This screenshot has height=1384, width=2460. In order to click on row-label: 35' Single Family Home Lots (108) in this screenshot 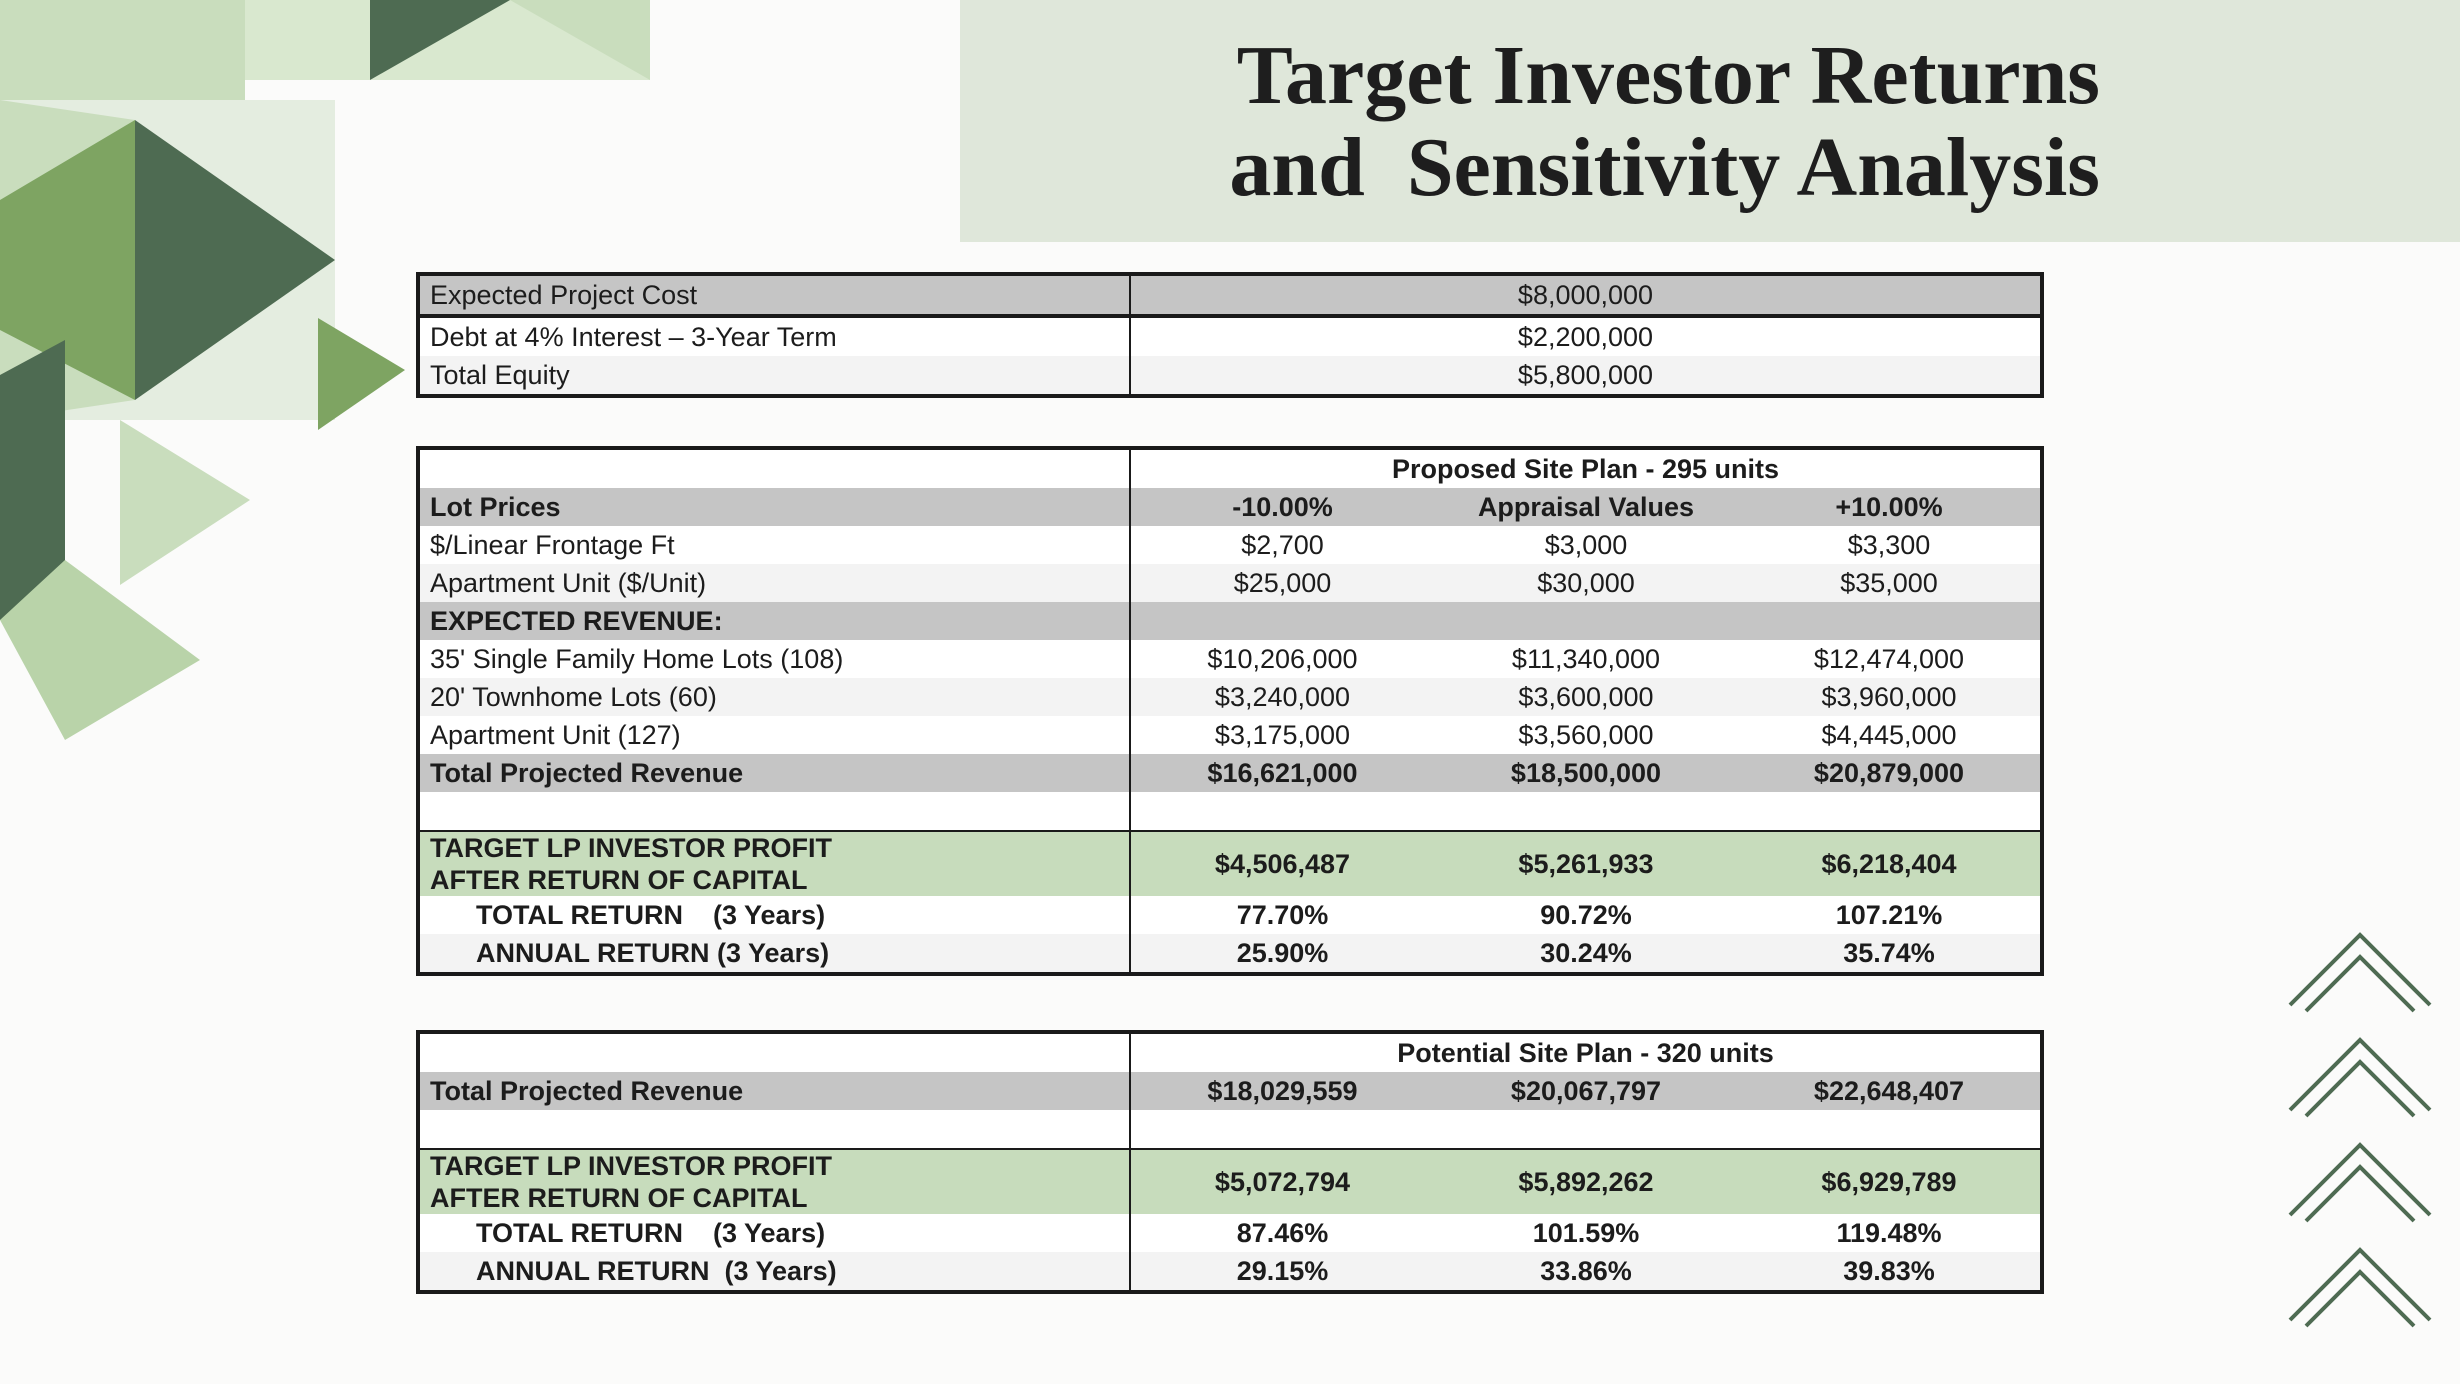, I will do `click(774, 659)`.